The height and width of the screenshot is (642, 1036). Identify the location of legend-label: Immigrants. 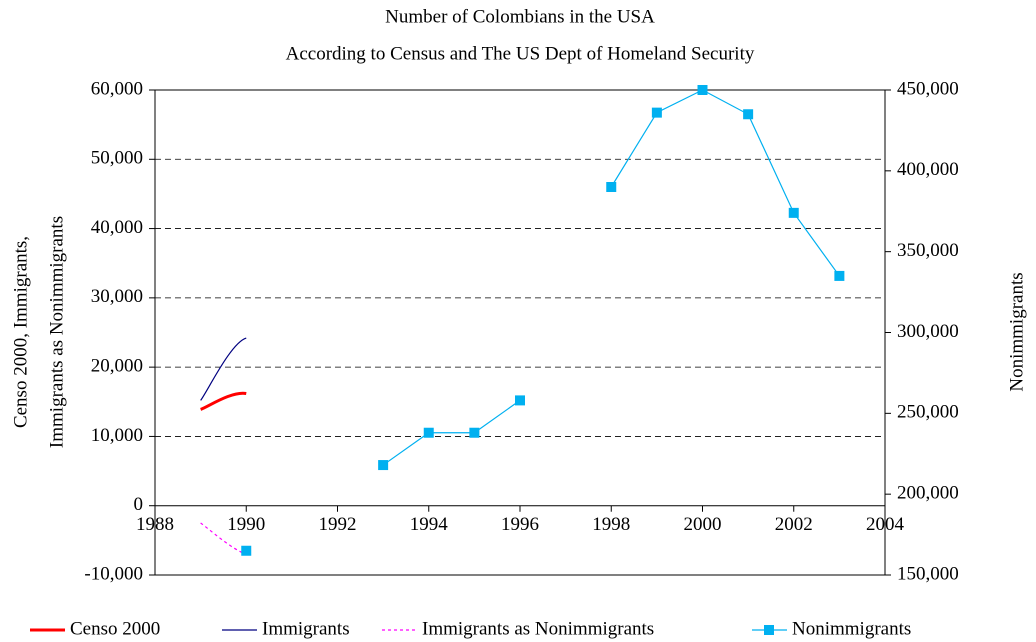
(306, 628).